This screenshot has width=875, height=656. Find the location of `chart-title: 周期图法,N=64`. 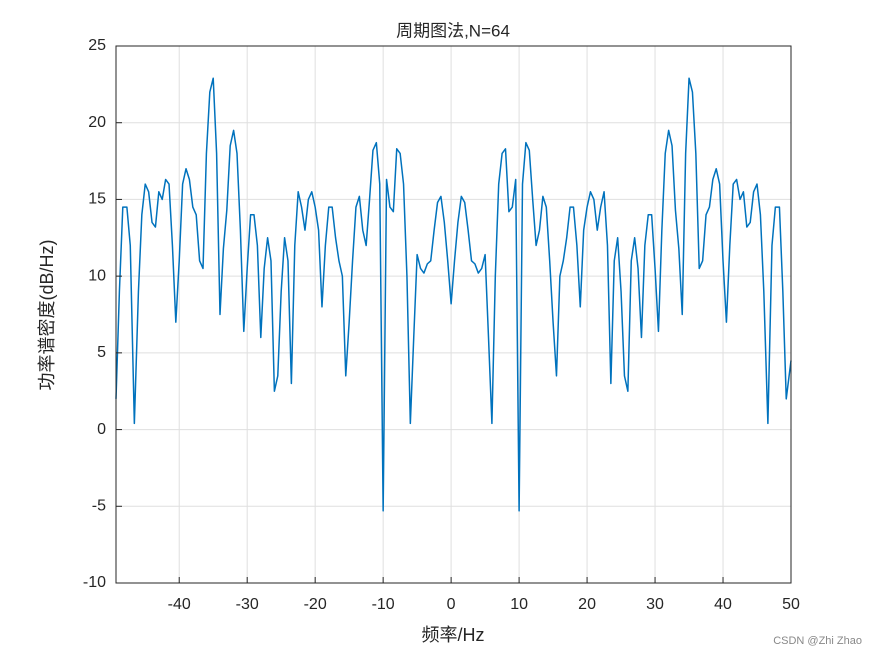

chart-title: 周期图法,N=64 is located at coordinates (453, 30).